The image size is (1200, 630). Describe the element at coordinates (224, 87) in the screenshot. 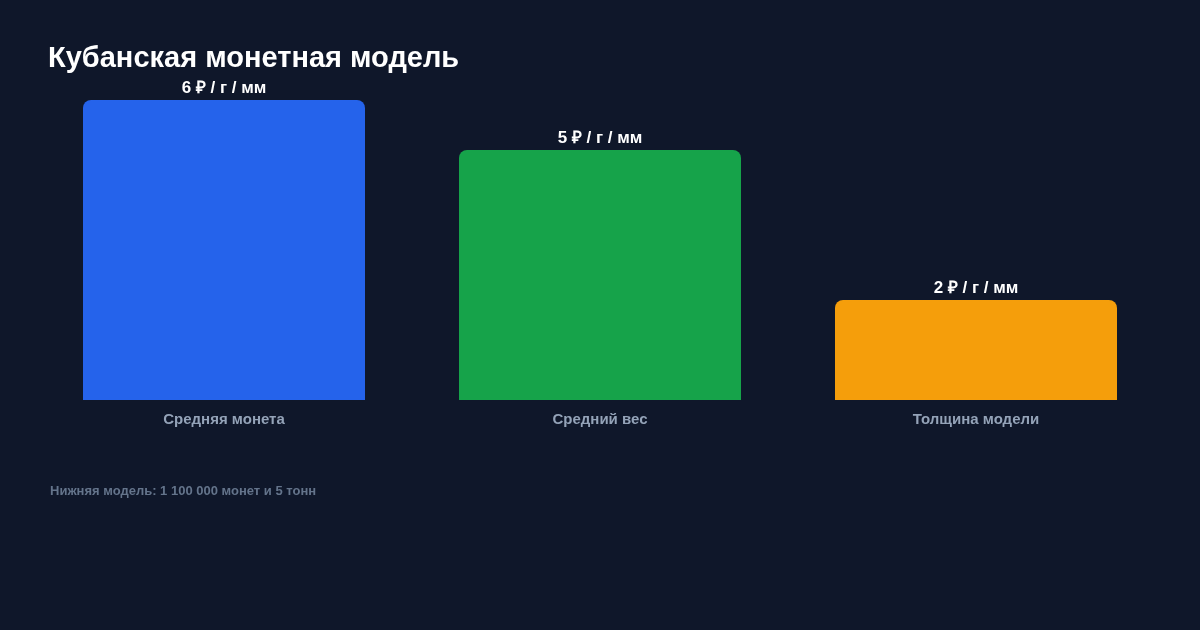

I see `data-label: 6 ₽ / г / мм` at that location.